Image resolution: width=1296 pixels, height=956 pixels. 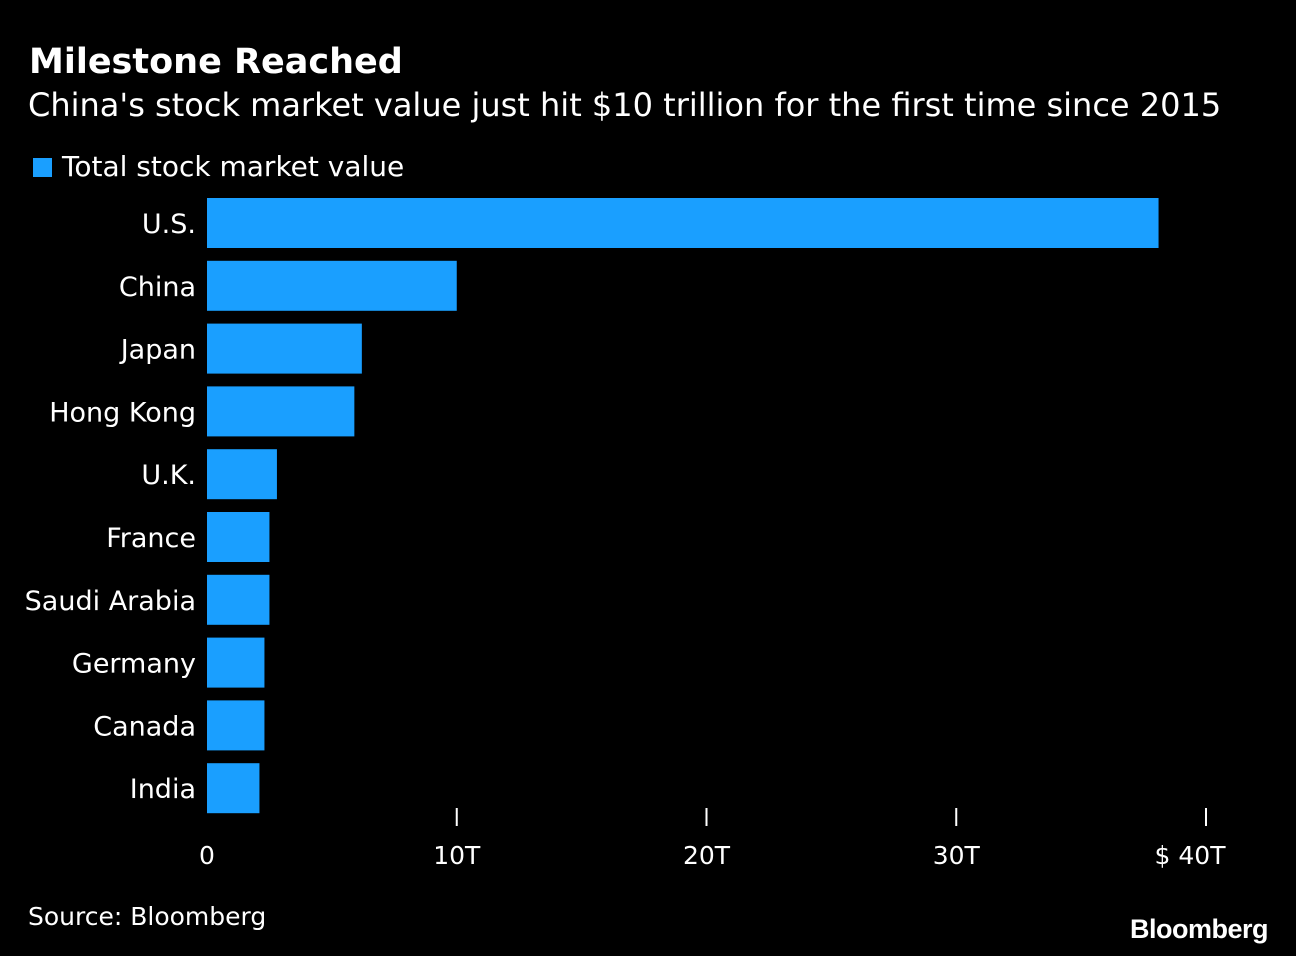 I want to click on category-label-saudi-arabia: Saudi Arabia, so click(x=110, y=601).